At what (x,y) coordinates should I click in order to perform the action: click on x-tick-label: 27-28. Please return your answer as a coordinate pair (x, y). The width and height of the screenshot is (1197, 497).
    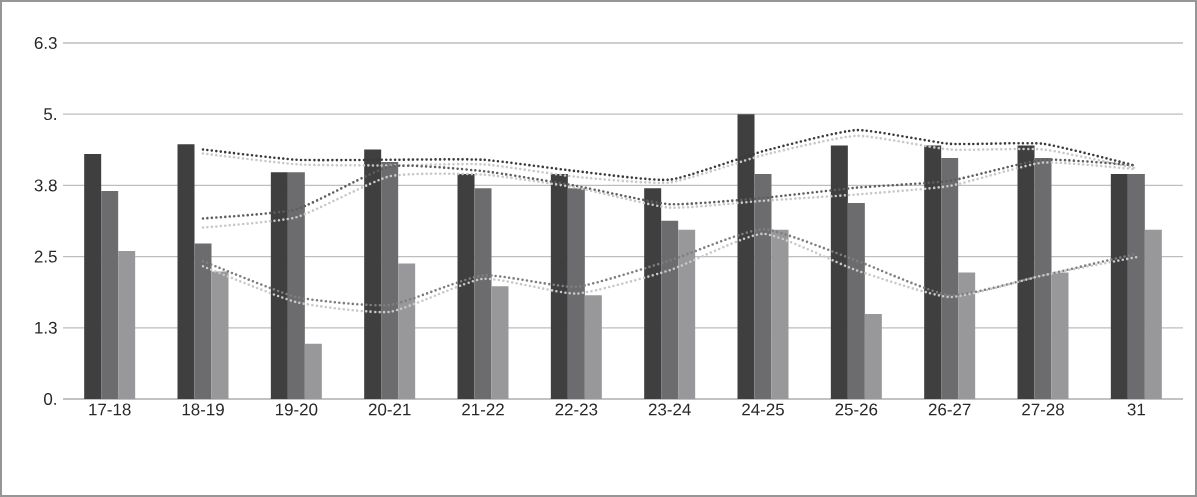
    Looking at the image, I should click on (1043, 409).